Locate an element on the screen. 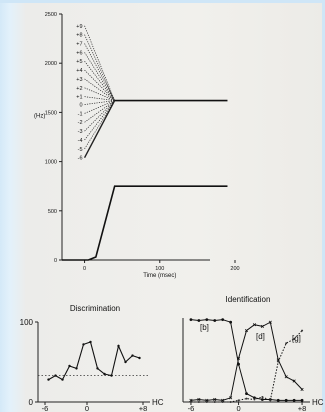 Image resolution: width=325 pixels, height=412 pixels. formant-x-tick-label: 200 is located at coordinates (234, 269).